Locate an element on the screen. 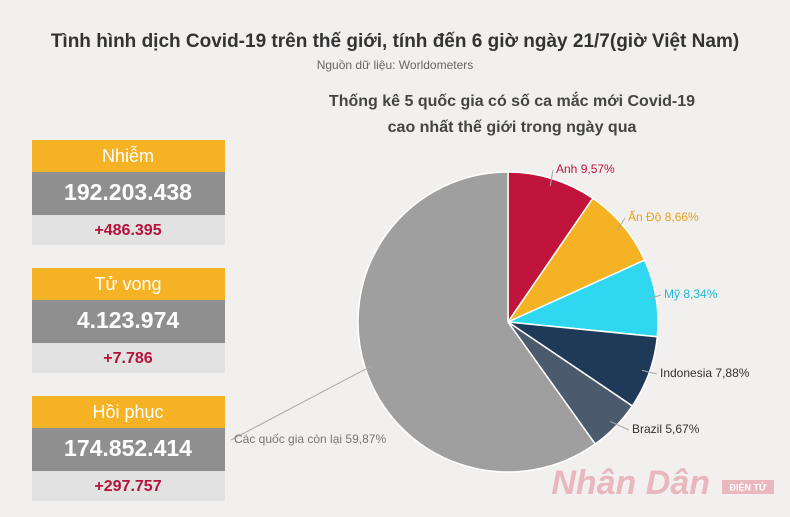 Image resolution: width=790 pixels, height=517 pixels. slice-label: Indonesia 7,88% is located at coordinates (705, 373).